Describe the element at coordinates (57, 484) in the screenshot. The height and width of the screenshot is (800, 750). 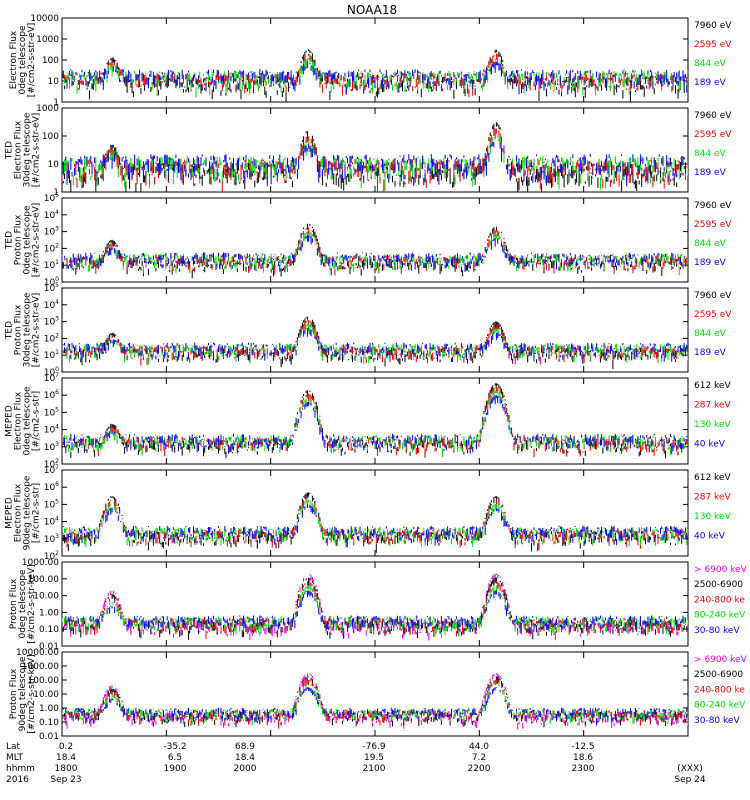
I see `y-tick-exponent: 6` at that location.